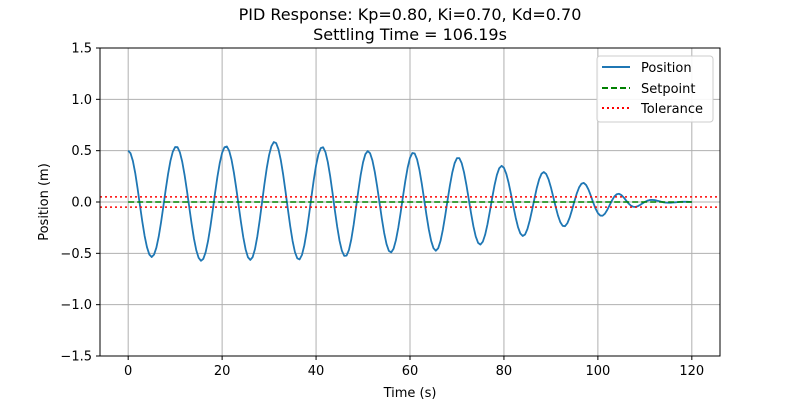  I want to click on x-tick-label: 20, so click(222, 371).